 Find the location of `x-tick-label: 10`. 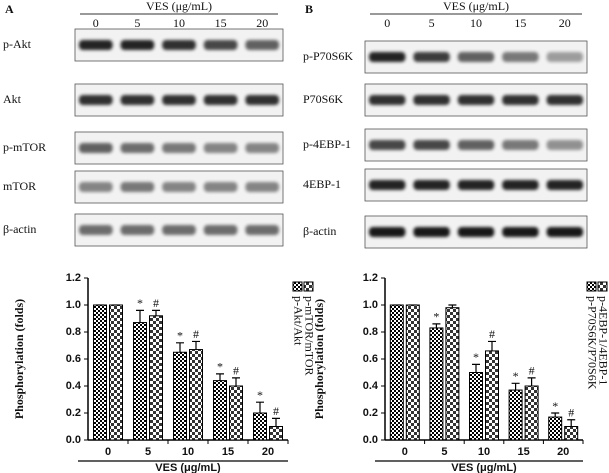

x-tick-label: 10 is located at coordinates (484, 452).